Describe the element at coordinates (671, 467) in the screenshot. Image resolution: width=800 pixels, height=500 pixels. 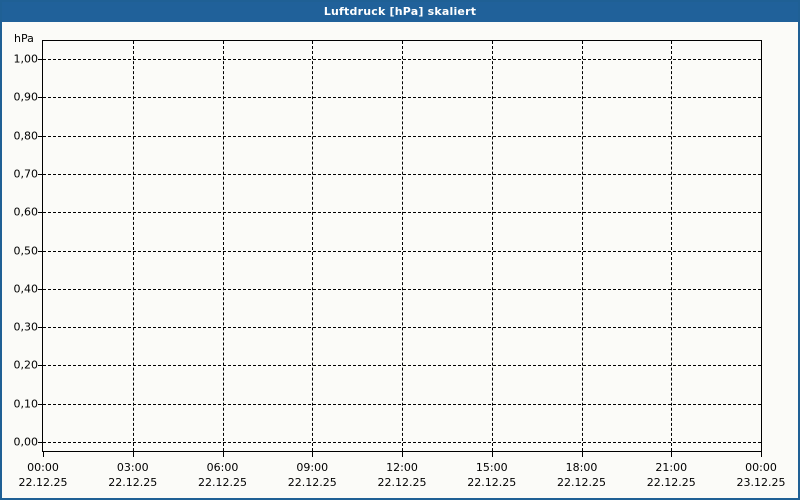
I see `x-tick-time: 21:00` at that location.